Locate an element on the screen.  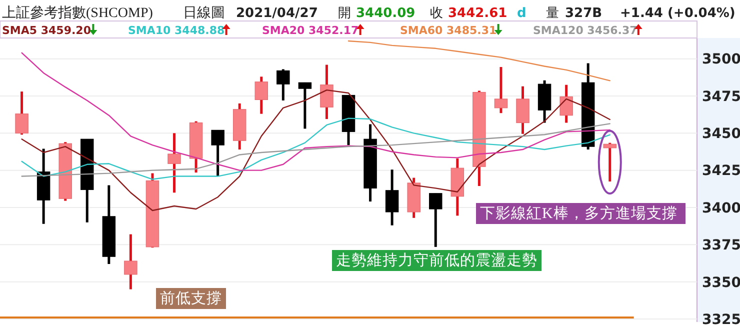
text: 3440.09 is located at coordinates (386, 13).